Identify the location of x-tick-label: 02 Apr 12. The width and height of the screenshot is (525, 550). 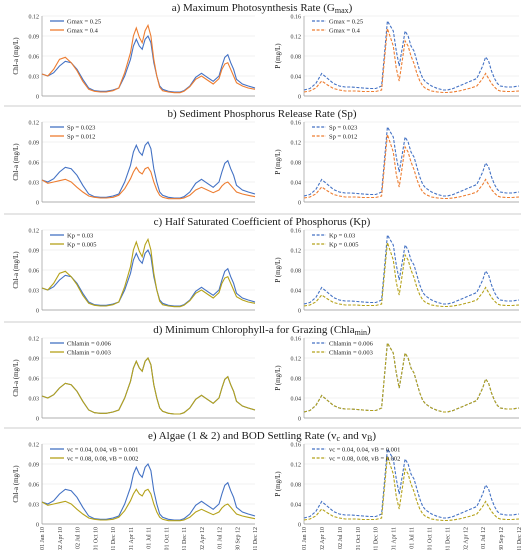
(466, 538).